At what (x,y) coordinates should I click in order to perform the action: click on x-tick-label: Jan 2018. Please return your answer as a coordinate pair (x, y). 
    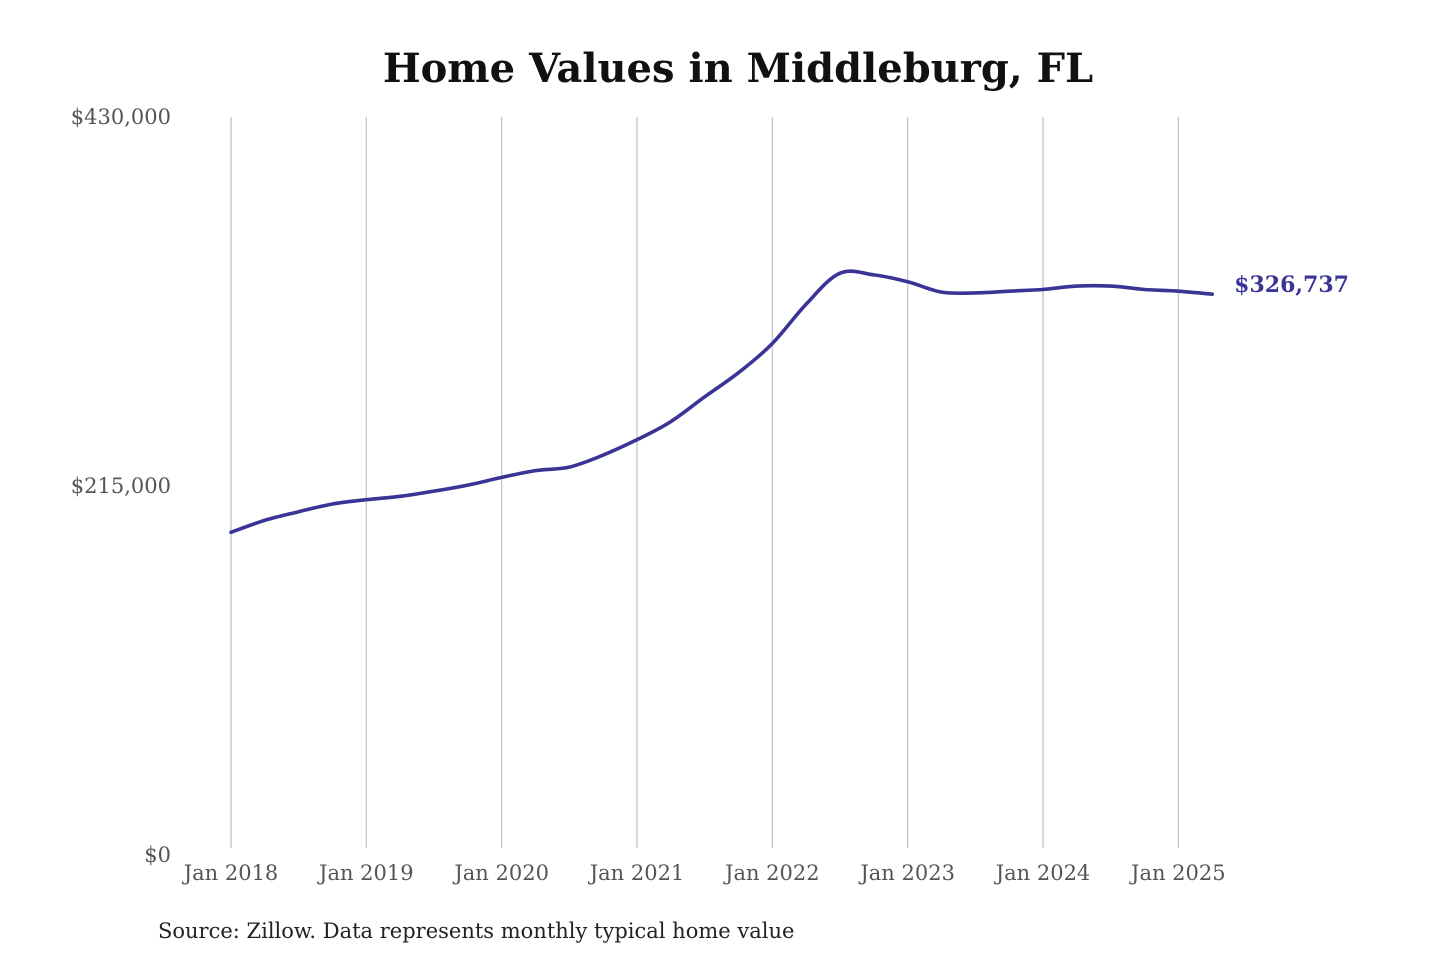
    Looking at the image, I should click on (230, 873).